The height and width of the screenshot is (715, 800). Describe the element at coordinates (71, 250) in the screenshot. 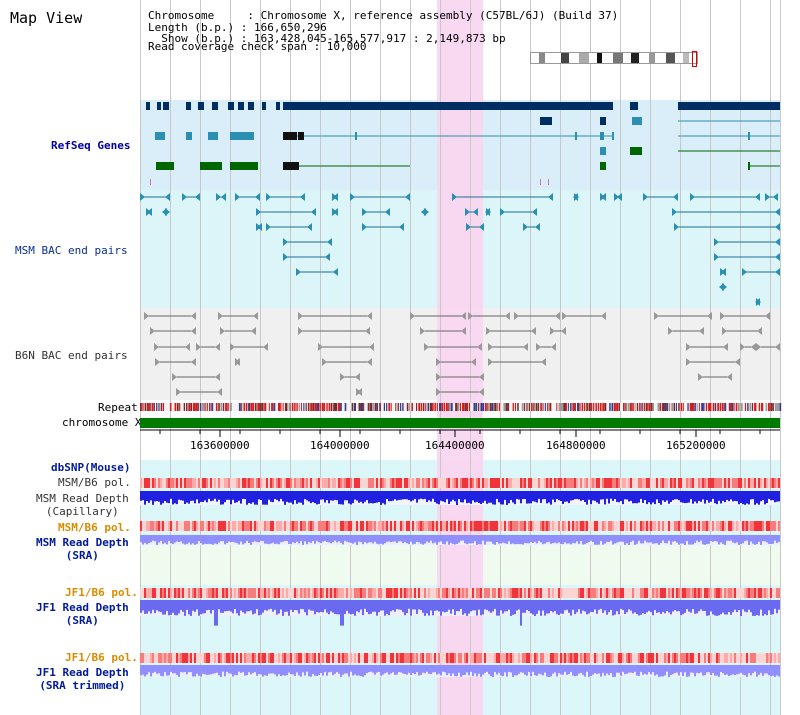

I see `msm-bac-label: MSM BAC end pairs` at that location.